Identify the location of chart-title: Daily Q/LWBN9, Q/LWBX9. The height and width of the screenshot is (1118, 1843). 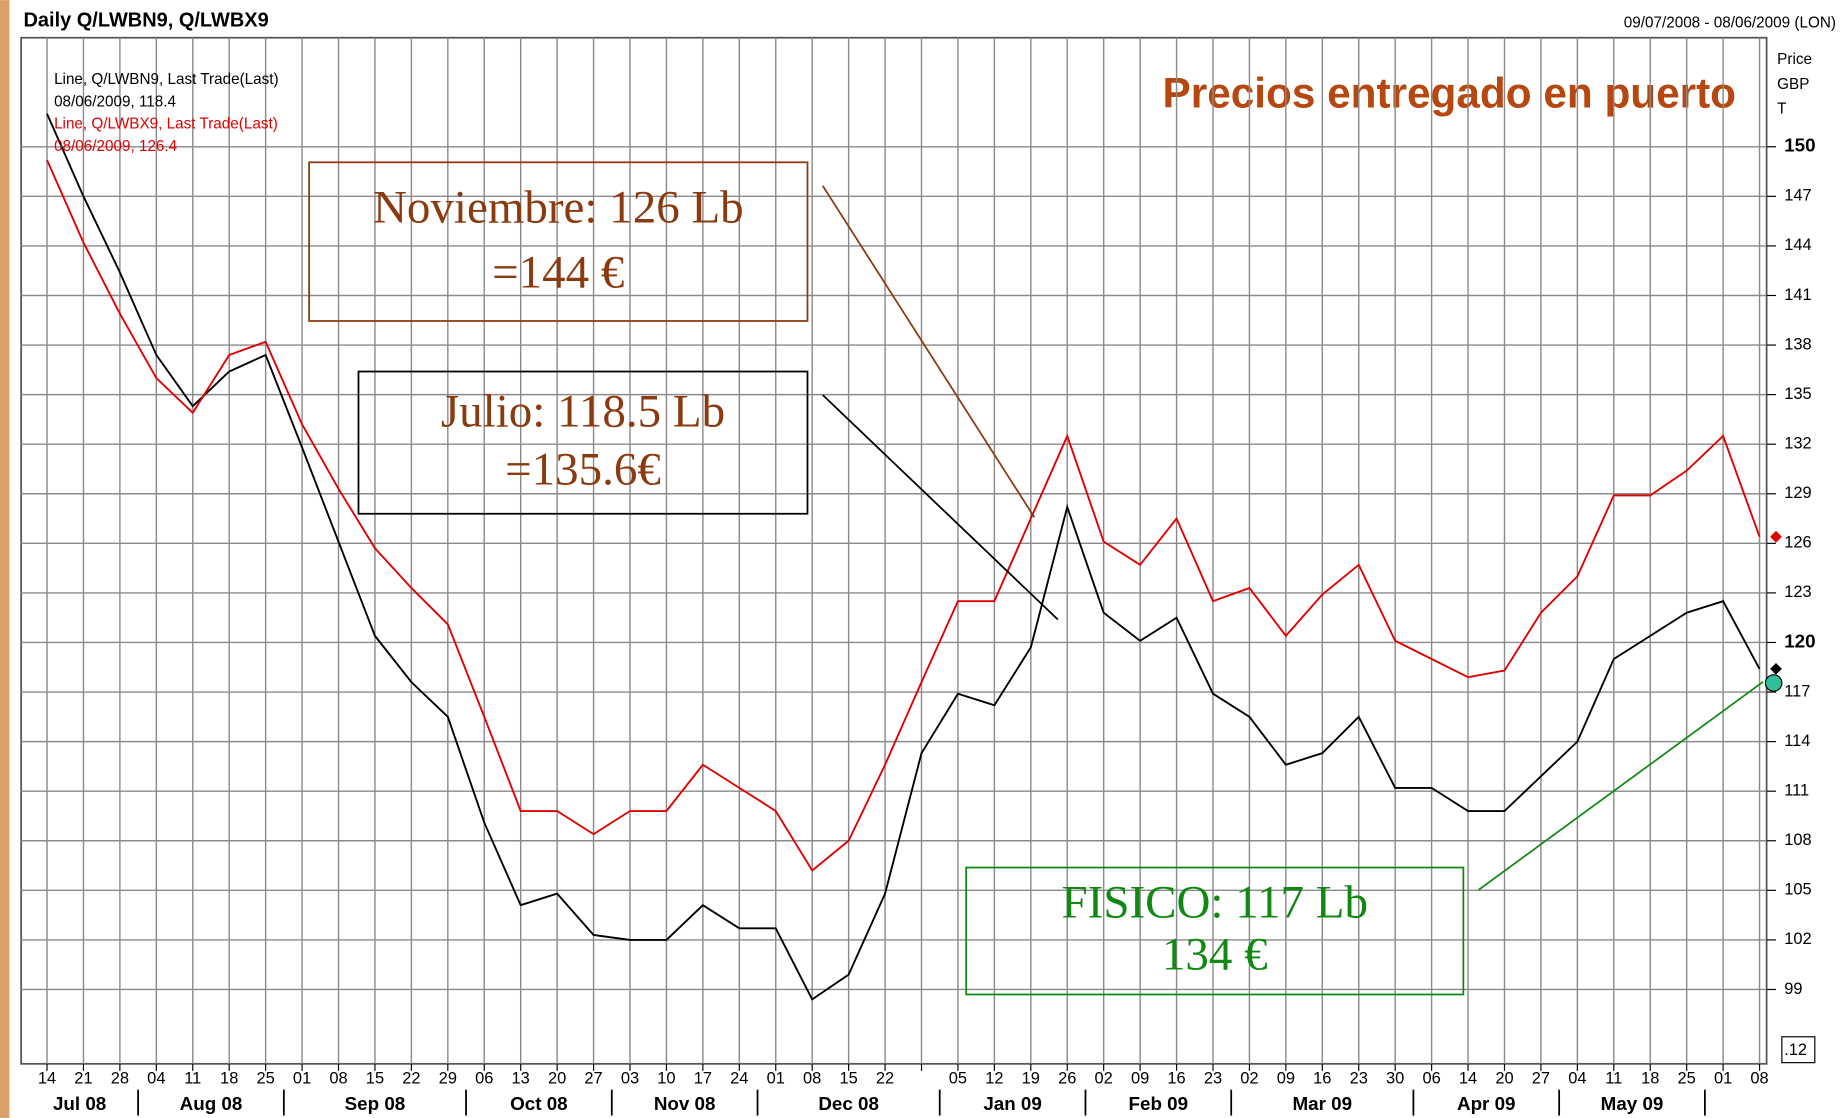
(146, 21).